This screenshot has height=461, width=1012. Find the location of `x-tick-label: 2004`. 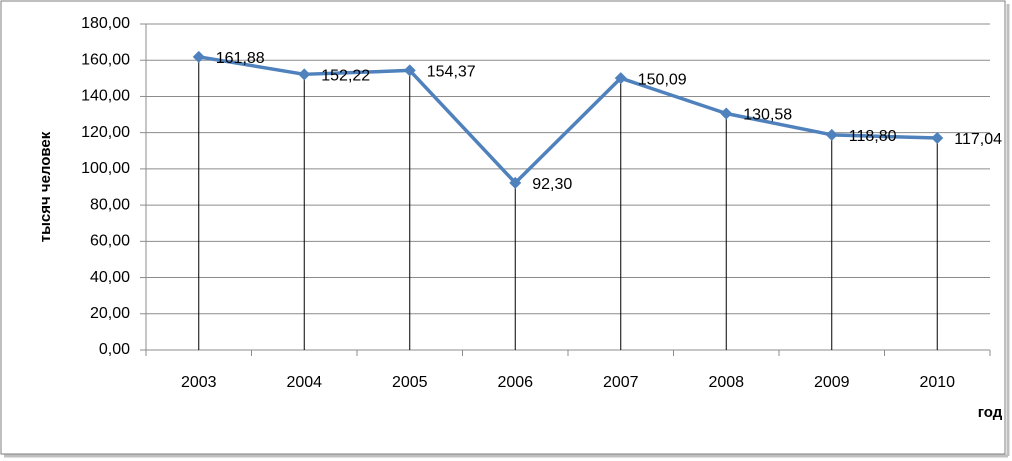

x-tick-label: 2004 is located at coordinates (304, 382).